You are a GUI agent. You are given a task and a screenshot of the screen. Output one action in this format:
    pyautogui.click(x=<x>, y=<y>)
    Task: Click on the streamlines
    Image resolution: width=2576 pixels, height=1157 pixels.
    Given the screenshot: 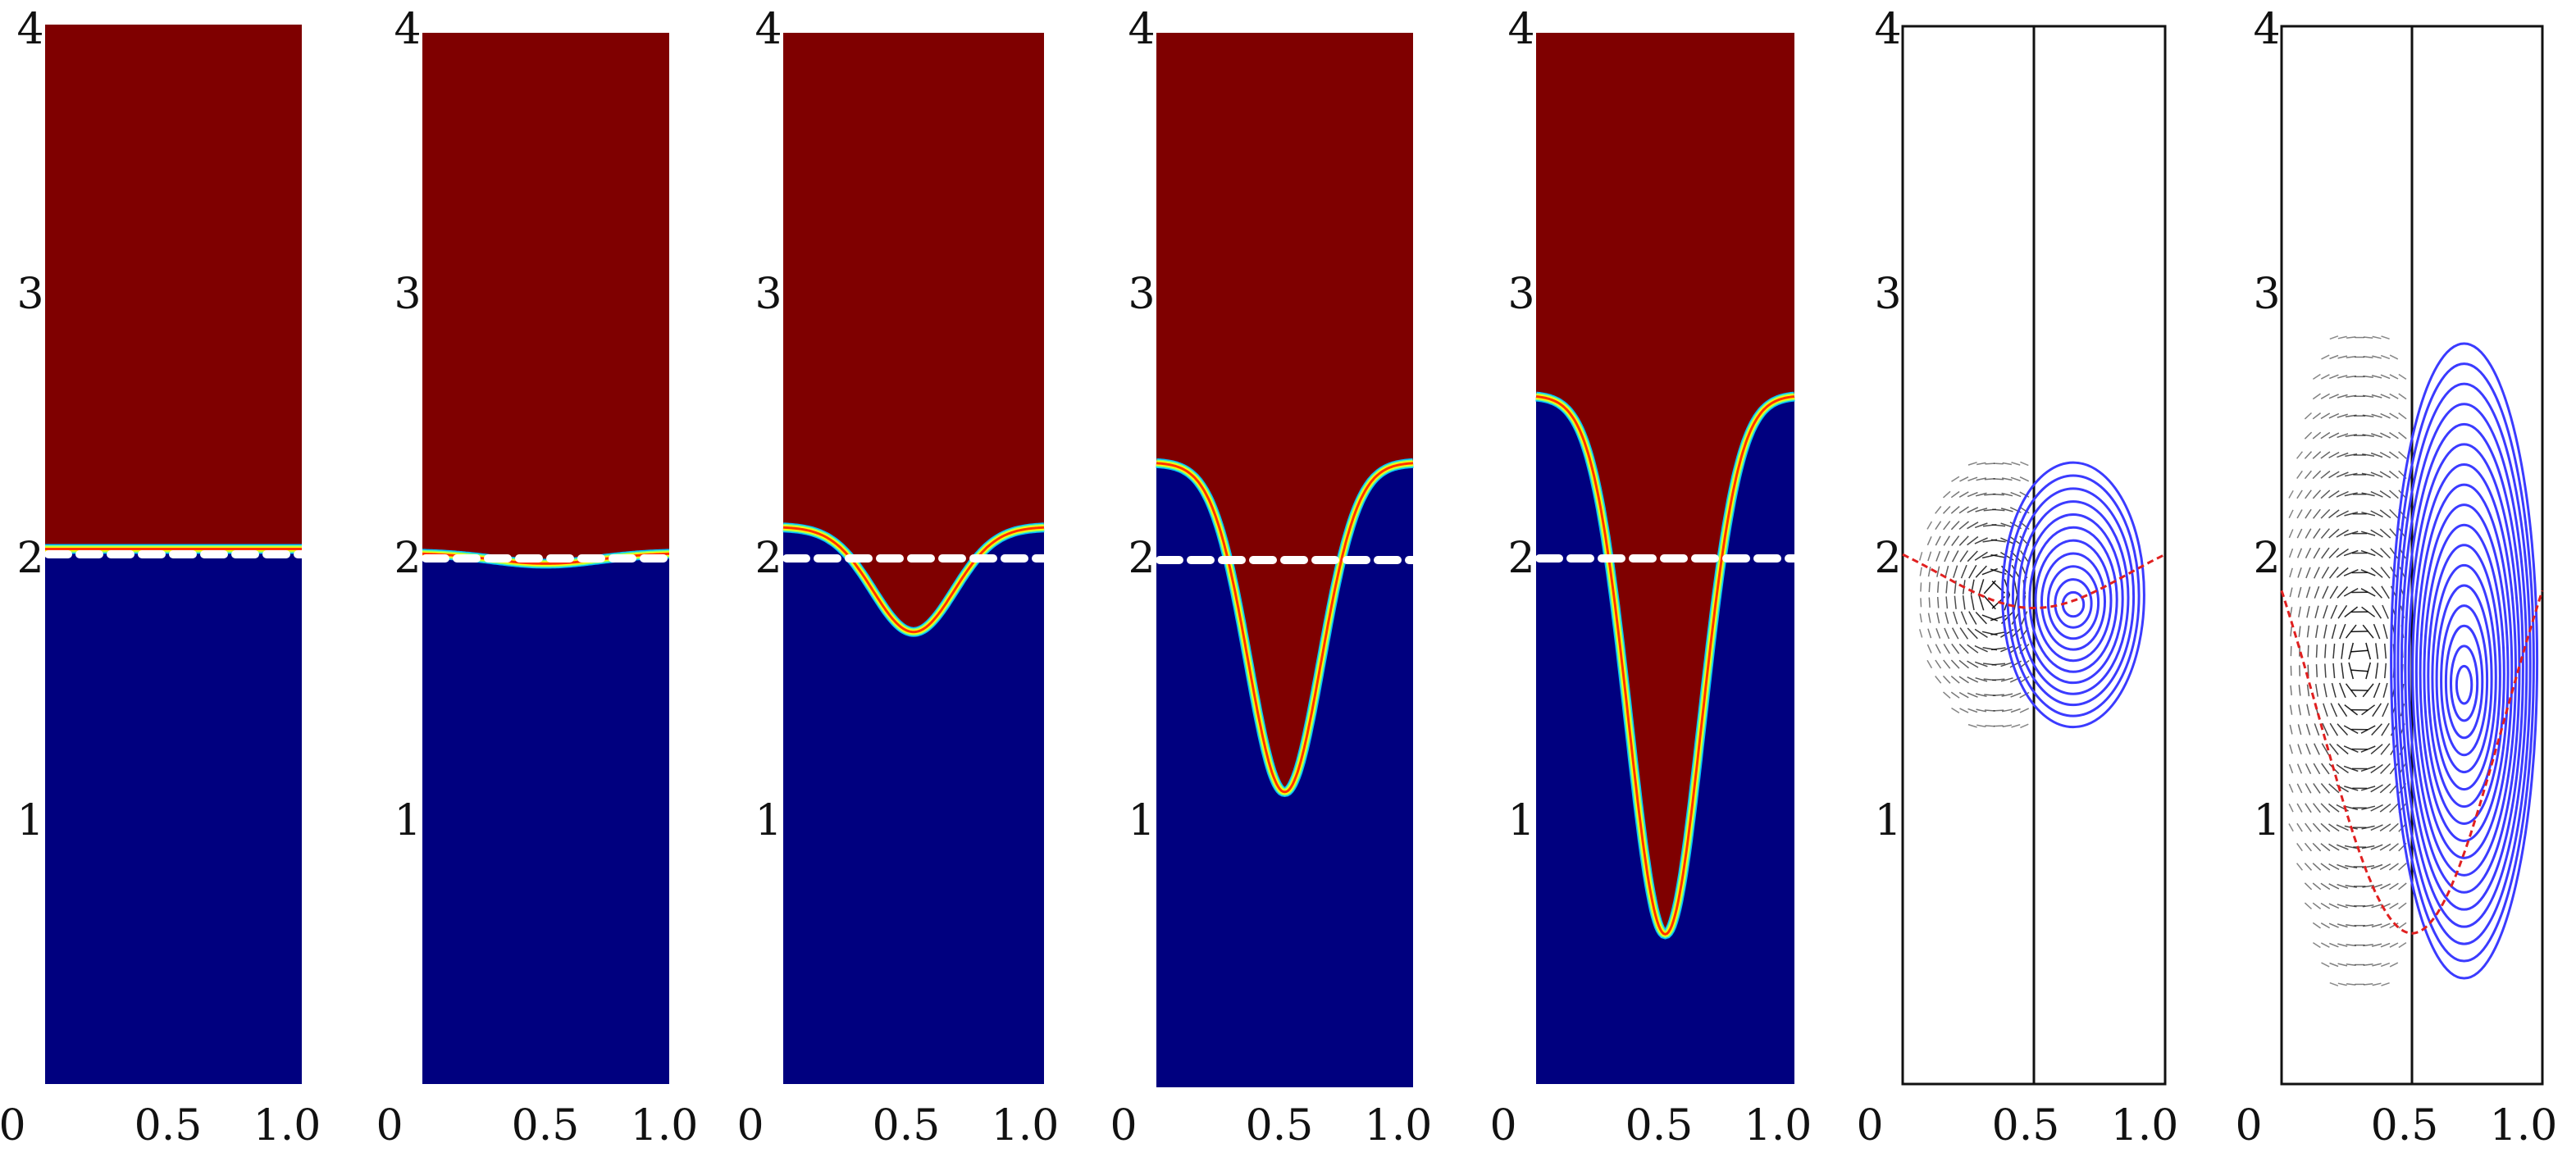 What is the action you would take?
    pyautogui.click(x=2073, y=595)
    